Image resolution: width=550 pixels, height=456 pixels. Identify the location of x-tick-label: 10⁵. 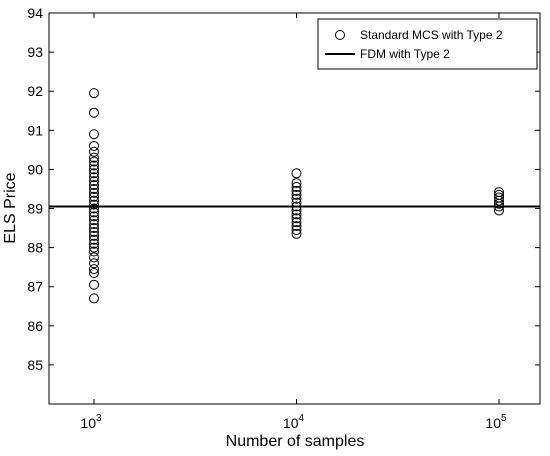
(496, 422).